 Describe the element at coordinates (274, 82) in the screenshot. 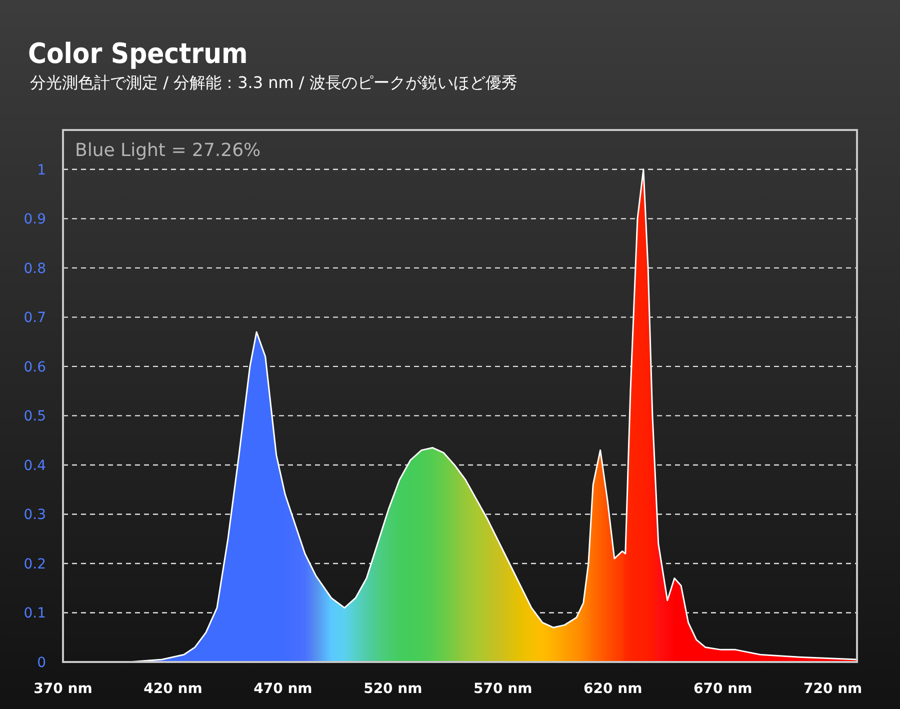

I see `chart-subtitle: 分光測色計で測定 / 分解能：3.3 nm / 波長のピークが鋭いほど優秀` at that location.